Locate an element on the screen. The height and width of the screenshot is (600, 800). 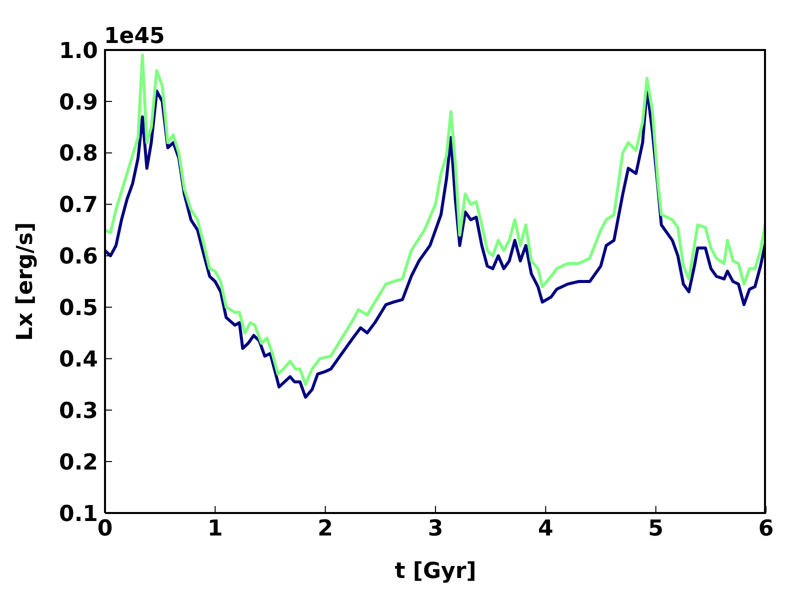
x-tick-label: 1 is located at coordinates (215, 529).